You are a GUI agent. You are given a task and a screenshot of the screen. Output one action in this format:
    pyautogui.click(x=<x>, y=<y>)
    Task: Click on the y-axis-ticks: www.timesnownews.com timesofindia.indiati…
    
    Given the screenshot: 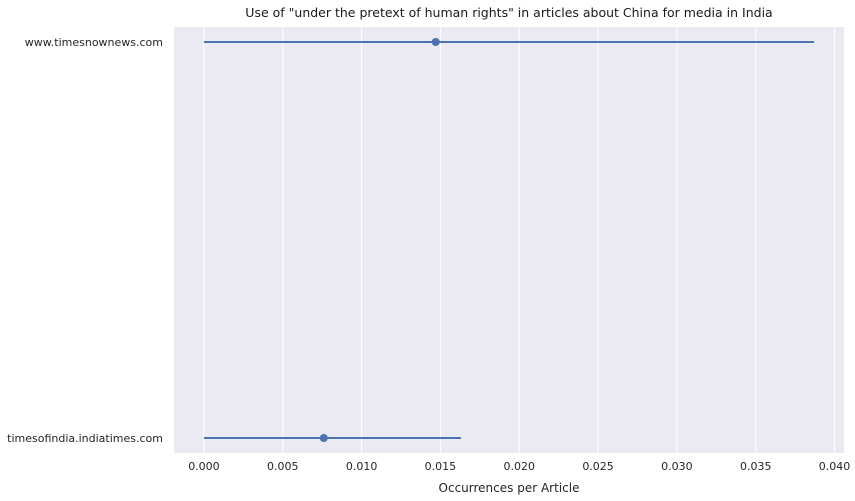 What is the action you would take?
    pyautogui.click(x=85, y=240)
    